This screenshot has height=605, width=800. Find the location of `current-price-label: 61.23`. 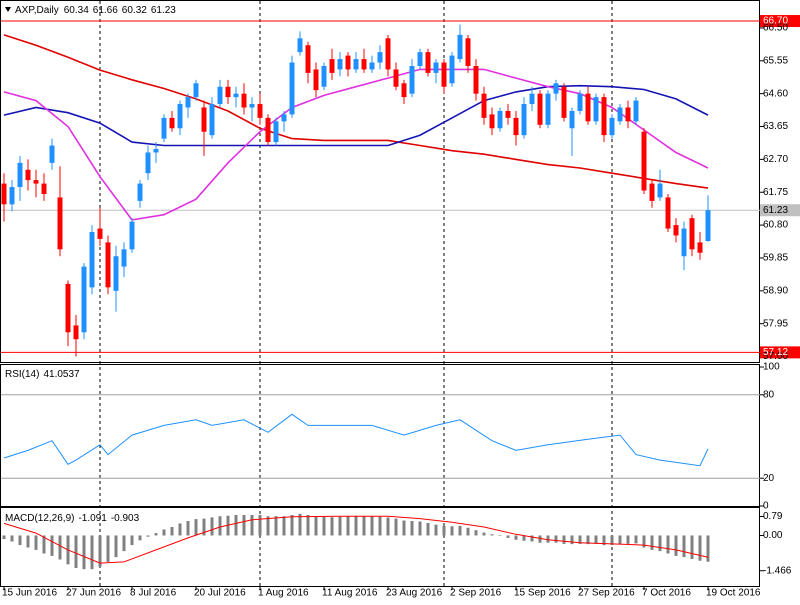

current-price-label: 61.23 is located at coordinates (775, 210).